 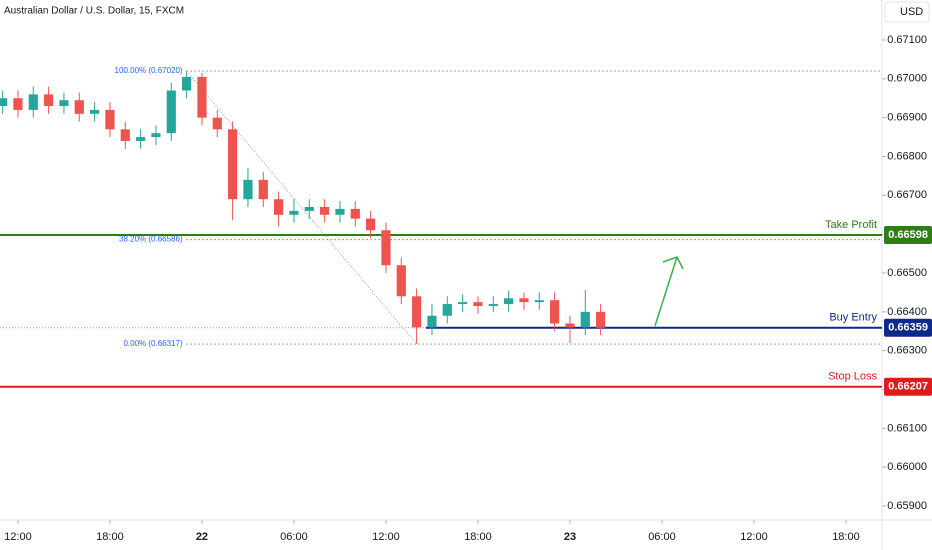 I want to click on level-price: 0.66207, so click(x=908, y=387).